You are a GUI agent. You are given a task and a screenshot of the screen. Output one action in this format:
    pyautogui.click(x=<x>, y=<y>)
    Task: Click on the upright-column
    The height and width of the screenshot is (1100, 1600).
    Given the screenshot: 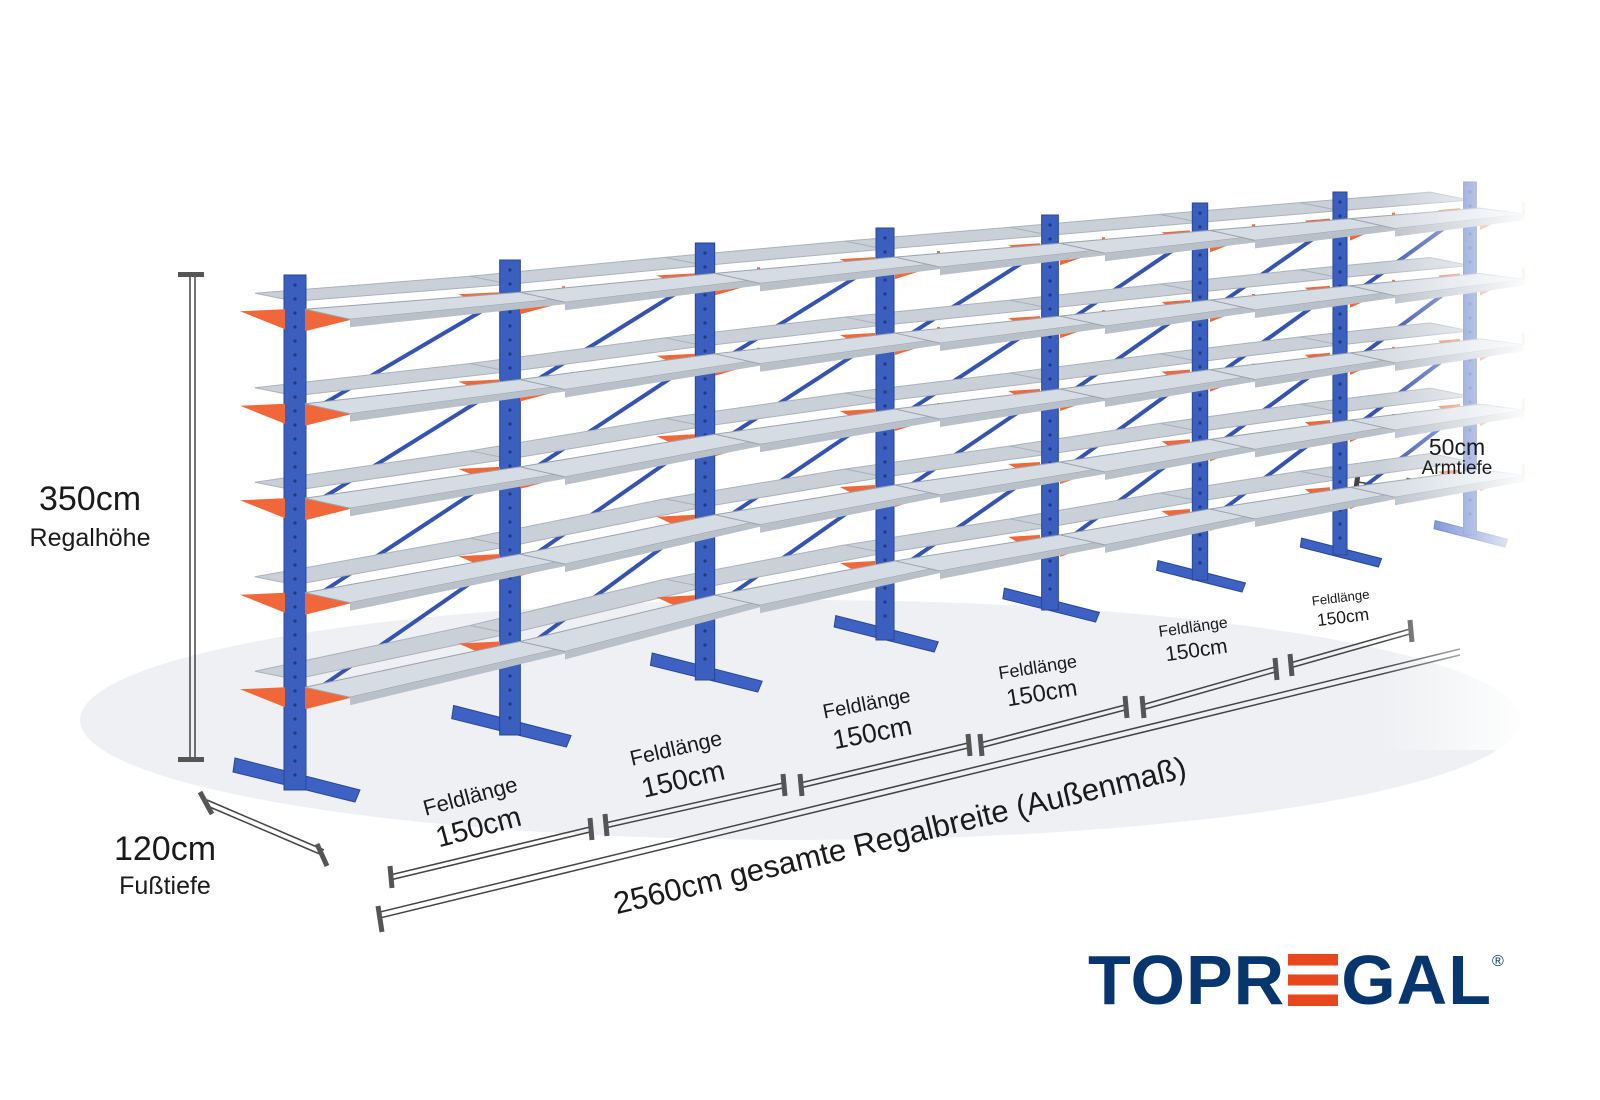 What is the action you would take?
    pyautogui.click(x=1050, y=412)
    